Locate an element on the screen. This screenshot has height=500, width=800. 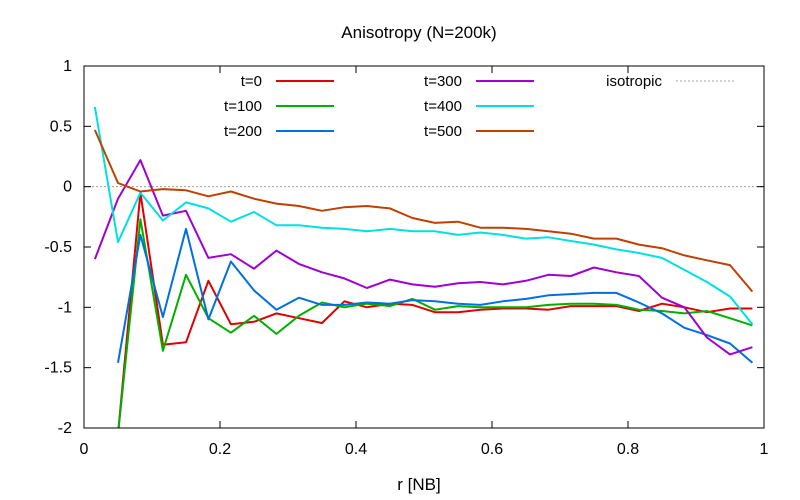
legend-label: t=0 is located at coordinates (251, 81).